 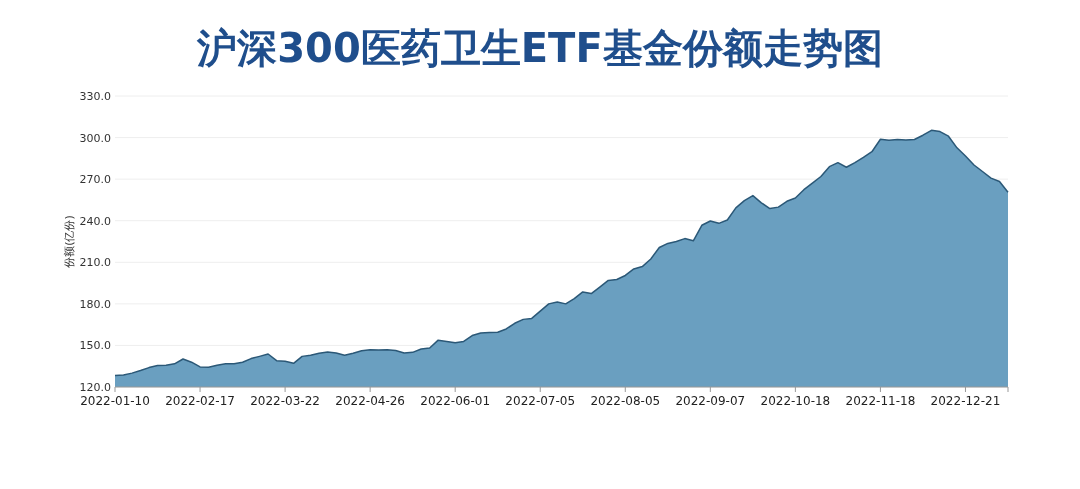 I want to click on y-tick-label: 210.0, so click(x=95, y=263).